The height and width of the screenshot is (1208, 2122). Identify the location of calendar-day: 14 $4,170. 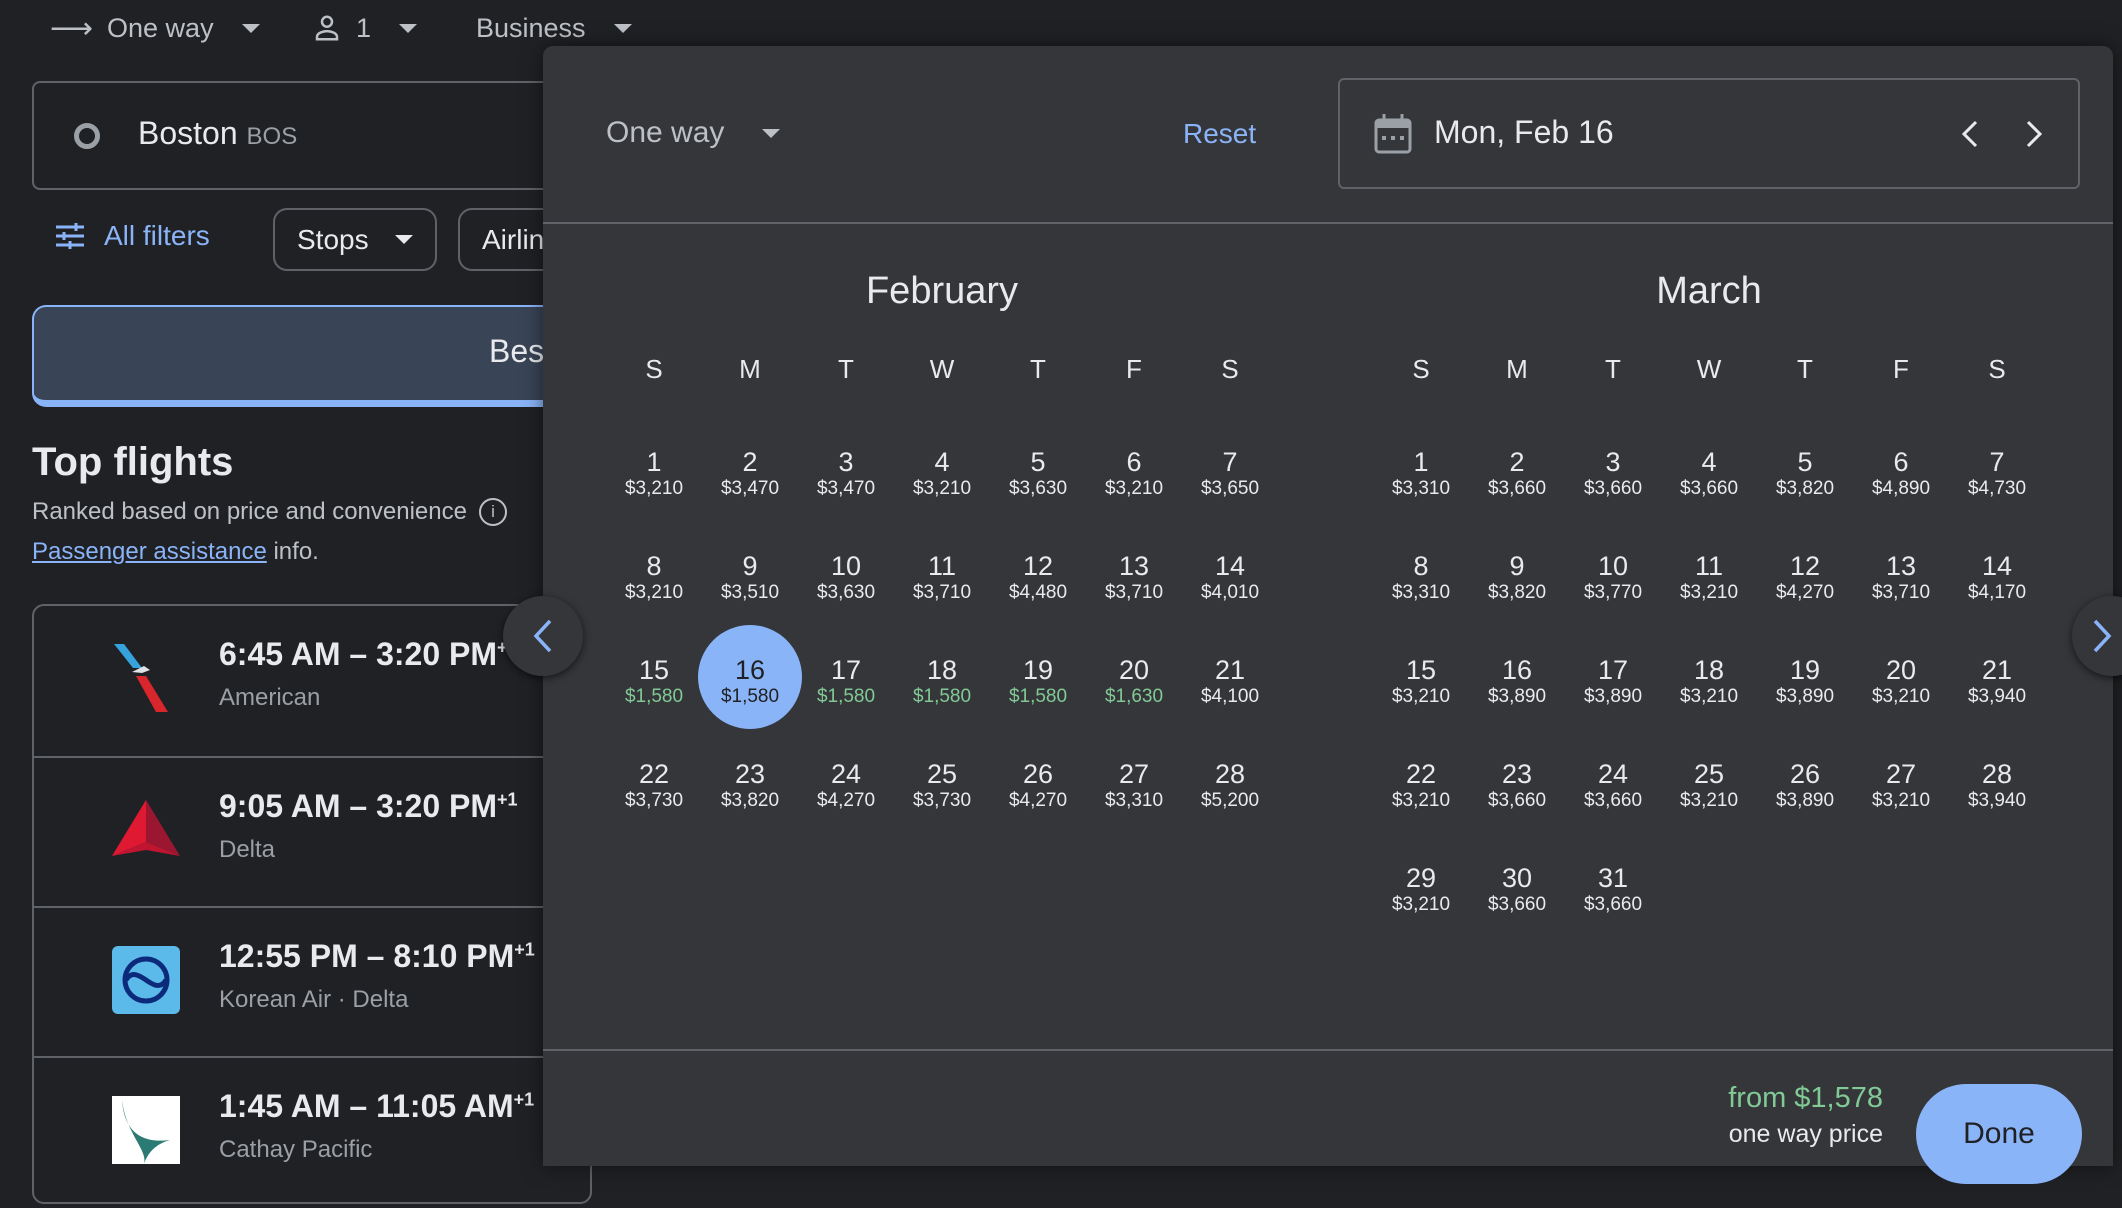
(1997, 573).